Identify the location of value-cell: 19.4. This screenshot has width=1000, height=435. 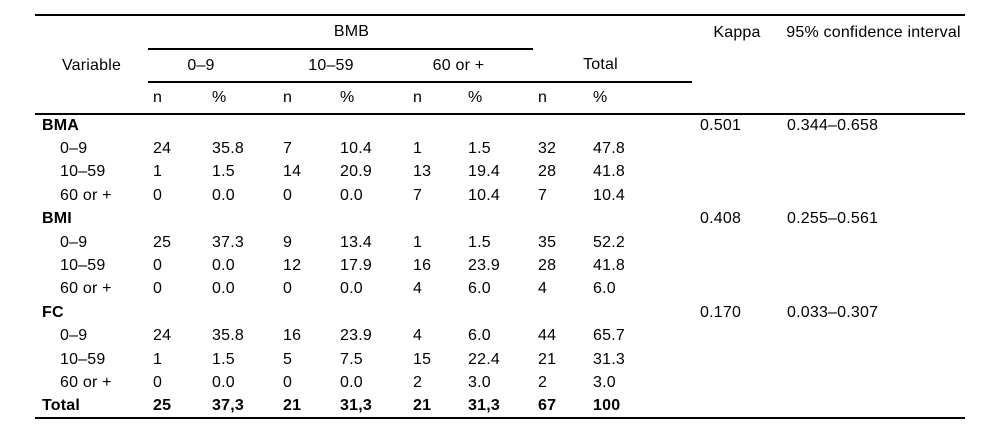
(484, 172).